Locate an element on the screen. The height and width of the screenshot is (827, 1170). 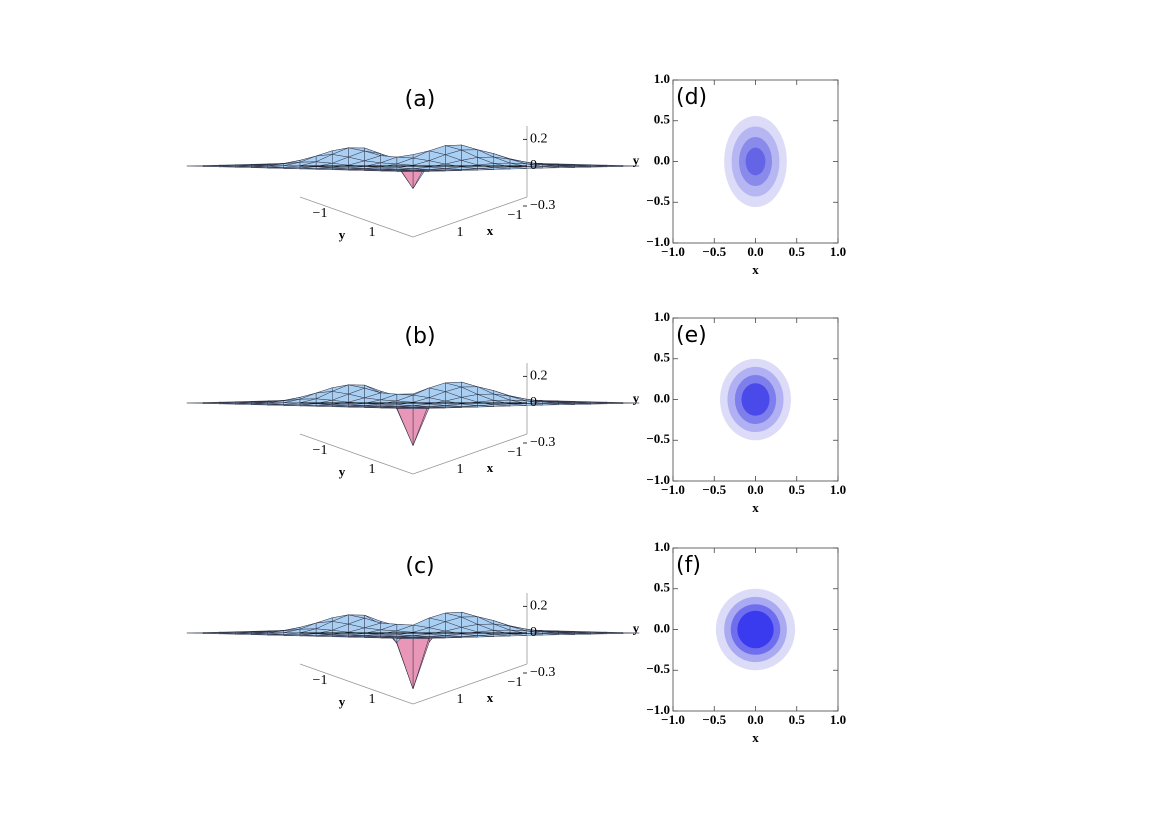
panel-title: (f) is located at coordinates (688, 565).